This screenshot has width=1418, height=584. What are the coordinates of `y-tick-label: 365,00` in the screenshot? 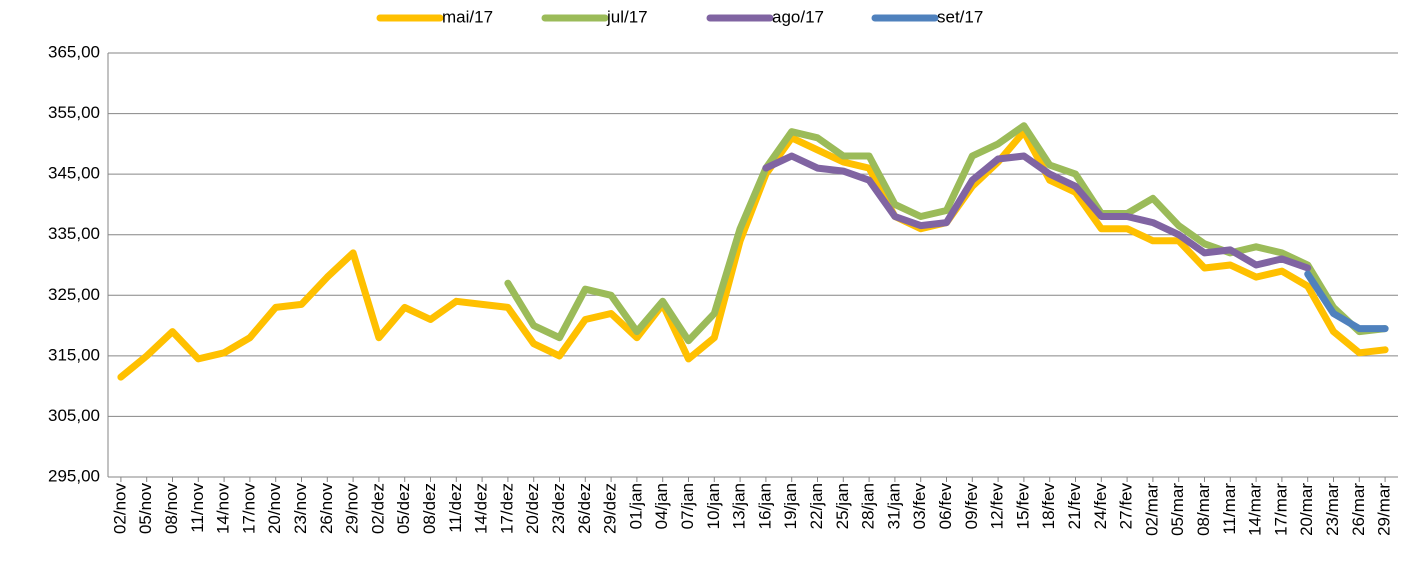 It's located at (74, 51).